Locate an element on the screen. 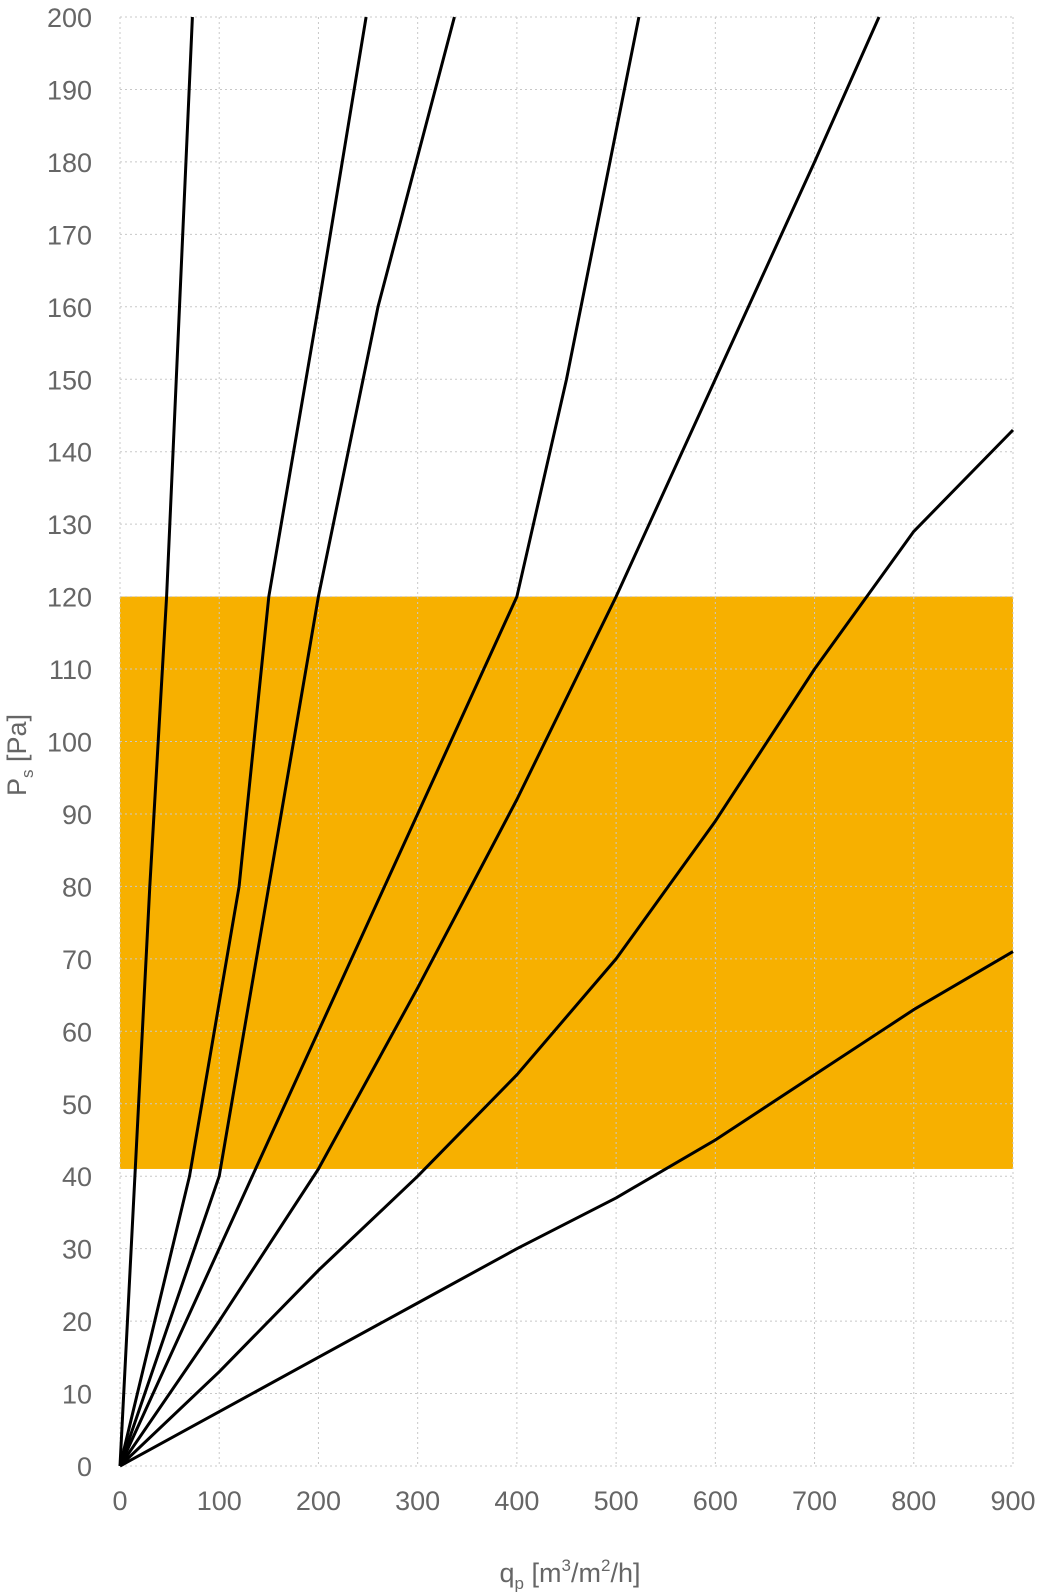  x-axis-title: qp [m3/m2/h] is located at coordinates (570, 1574).